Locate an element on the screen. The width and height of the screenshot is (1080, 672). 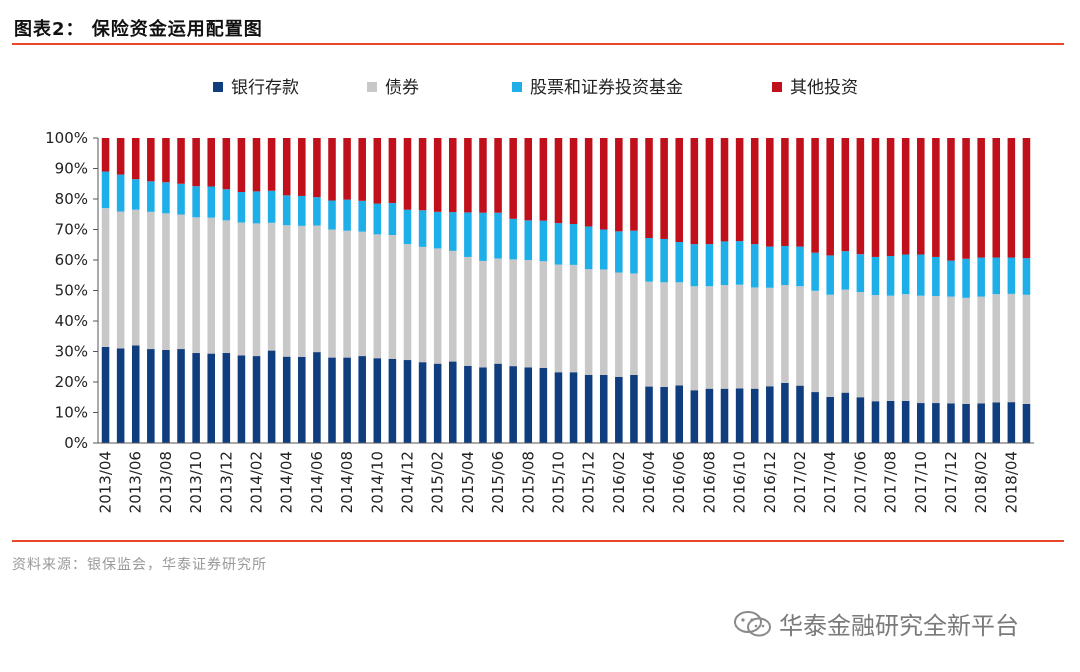
legend-label: 股票和证券投资基金 is located at coordinates (606, 88).